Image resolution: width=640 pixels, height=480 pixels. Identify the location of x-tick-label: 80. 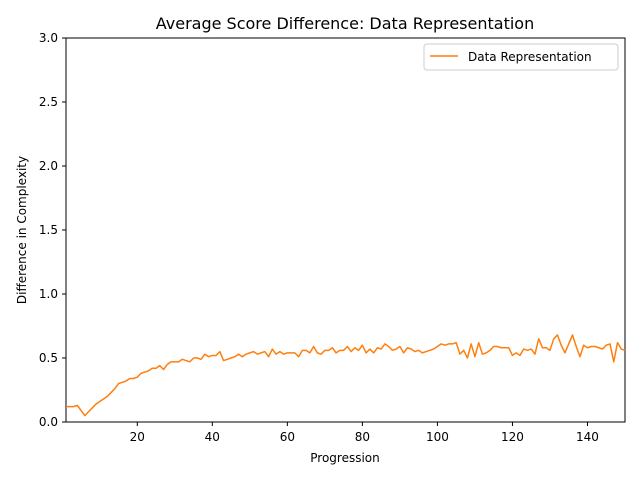
(362, 437).